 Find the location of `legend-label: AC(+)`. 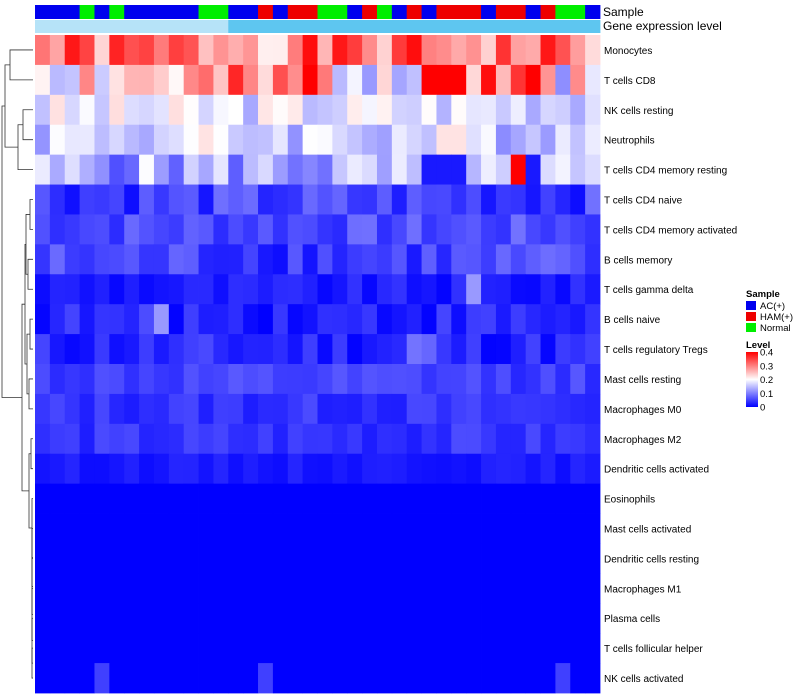

legend-label: AC(+) is located at coordinates (772, 306).